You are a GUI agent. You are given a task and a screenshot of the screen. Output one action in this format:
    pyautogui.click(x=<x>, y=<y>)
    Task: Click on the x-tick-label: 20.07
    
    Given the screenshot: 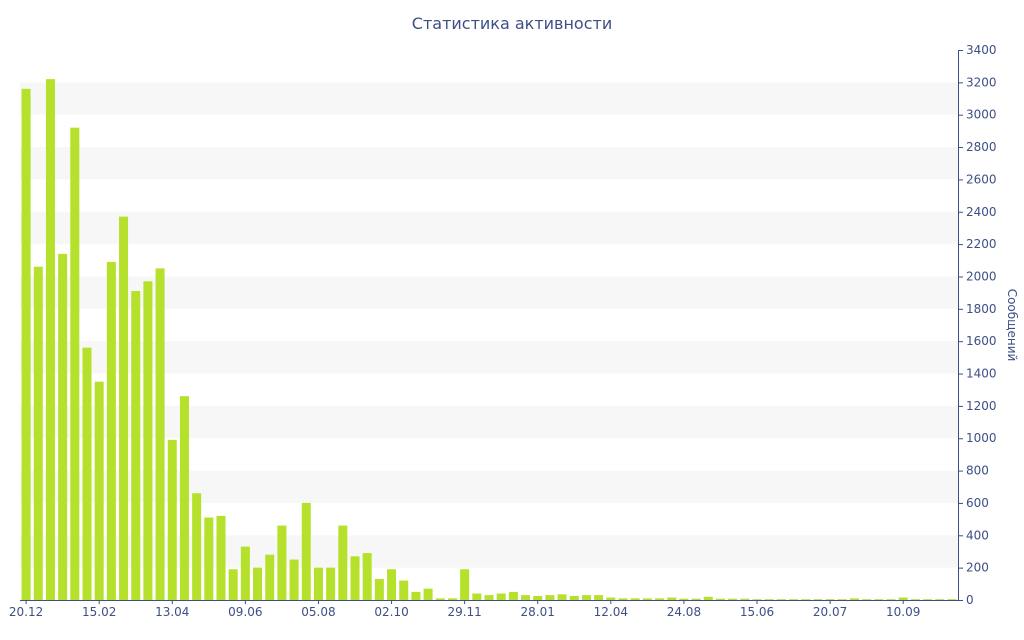 What is the action you would take?
    pyautogui.click(x=830, y=612)
    